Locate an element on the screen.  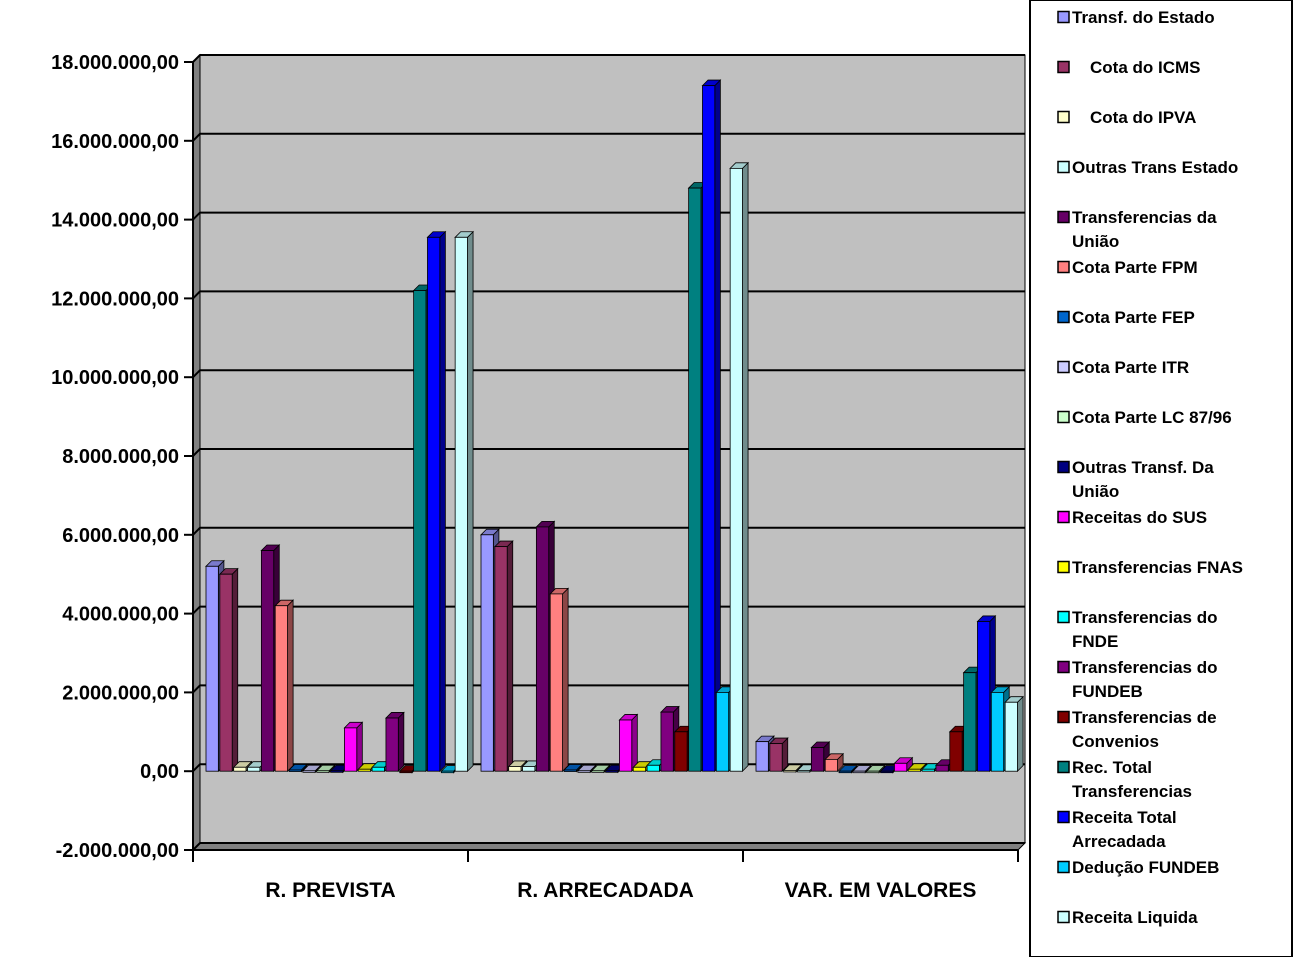
legend-entry: Cota Parte FEP is located at coordinates (1126, 317).